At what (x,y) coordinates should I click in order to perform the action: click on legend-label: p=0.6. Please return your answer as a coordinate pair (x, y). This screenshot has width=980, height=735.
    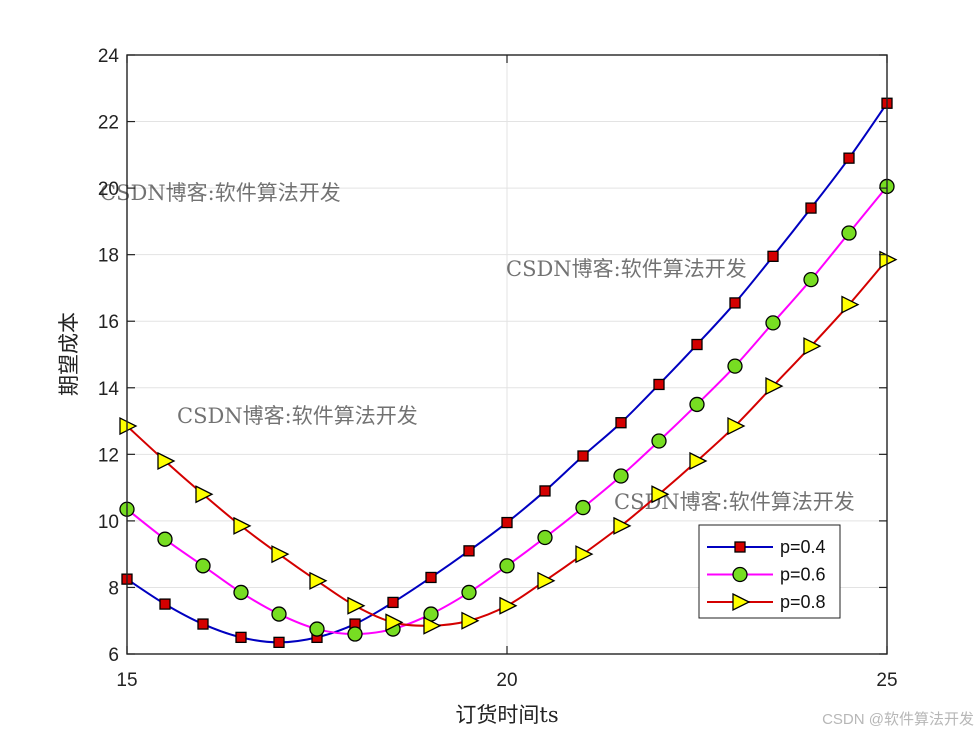
    Looking at the image, I should click on (803, 575).